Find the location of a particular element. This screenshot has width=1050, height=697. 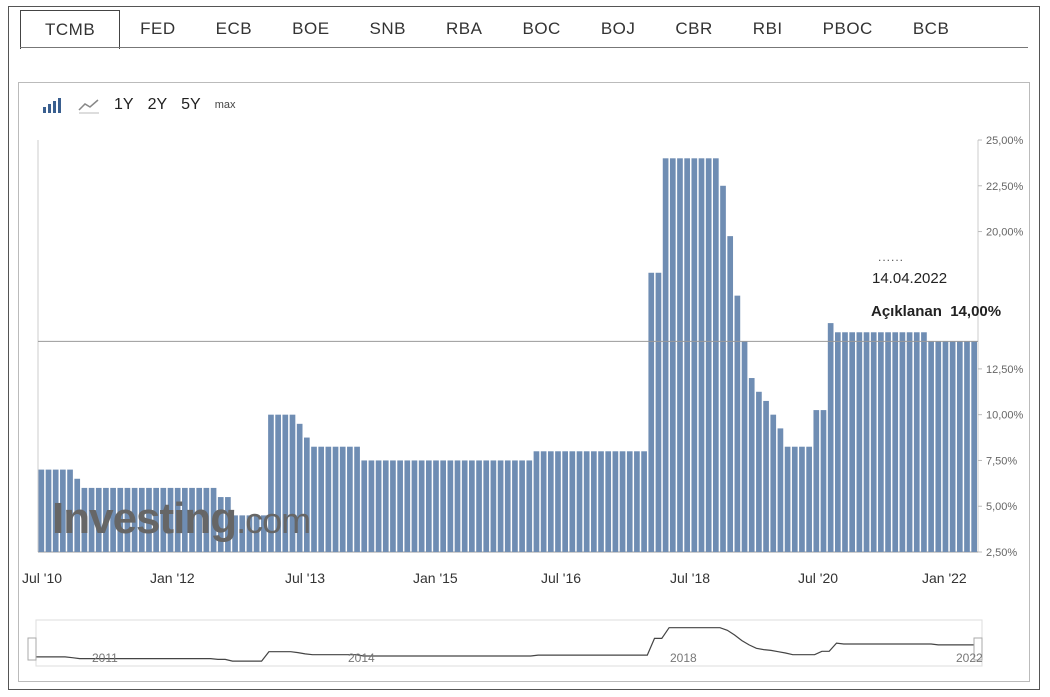

tab-snb: SNB is located at coordinates (388, 28).